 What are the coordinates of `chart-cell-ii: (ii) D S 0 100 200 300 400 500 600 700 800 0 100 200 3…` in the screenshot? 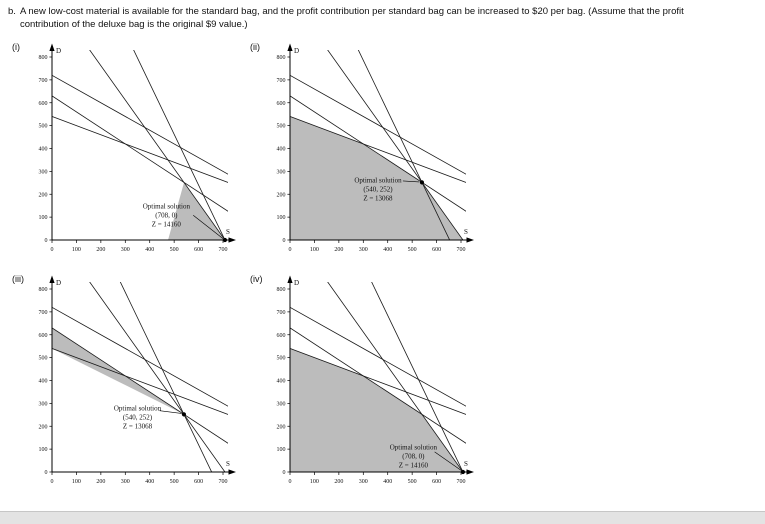 It's located at (367, 154).